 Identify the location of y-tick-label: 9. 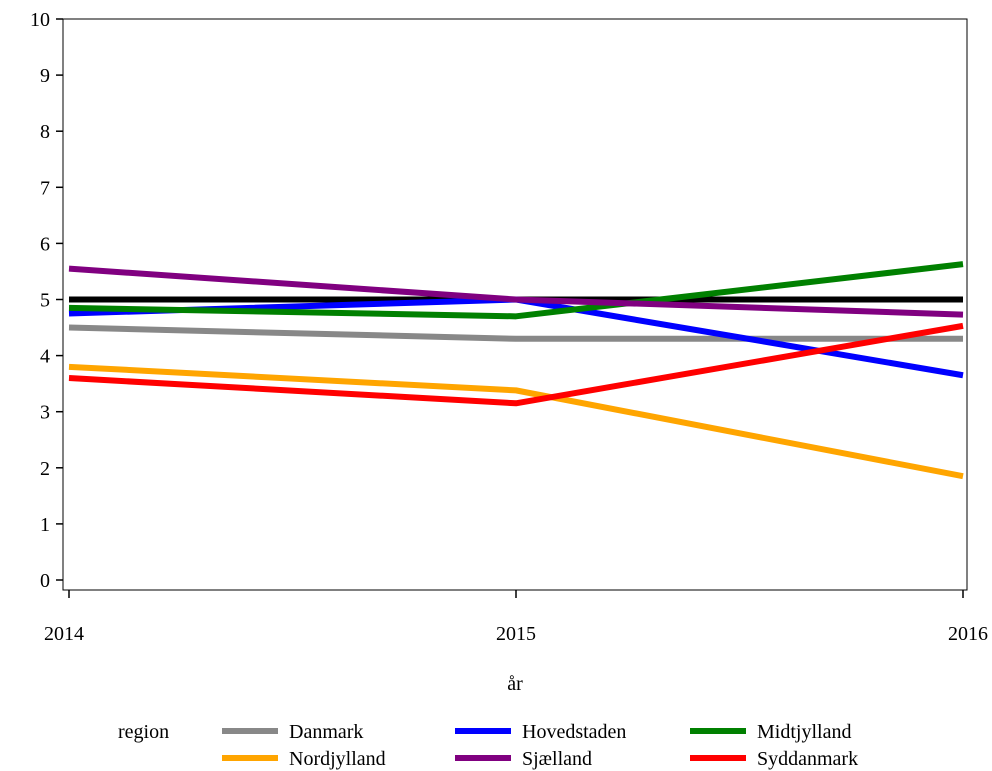
(45, 76).